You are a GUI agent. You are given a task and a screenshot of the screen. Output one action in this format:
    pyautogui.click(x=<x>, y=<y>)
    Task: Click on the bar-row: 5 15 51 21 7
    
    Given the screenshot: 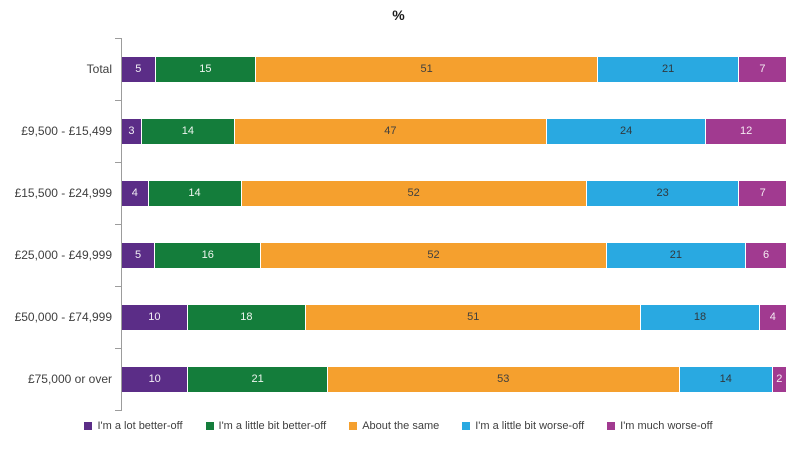 What is the action you would take?
    pyautogui.click(x=454, y=69)
    